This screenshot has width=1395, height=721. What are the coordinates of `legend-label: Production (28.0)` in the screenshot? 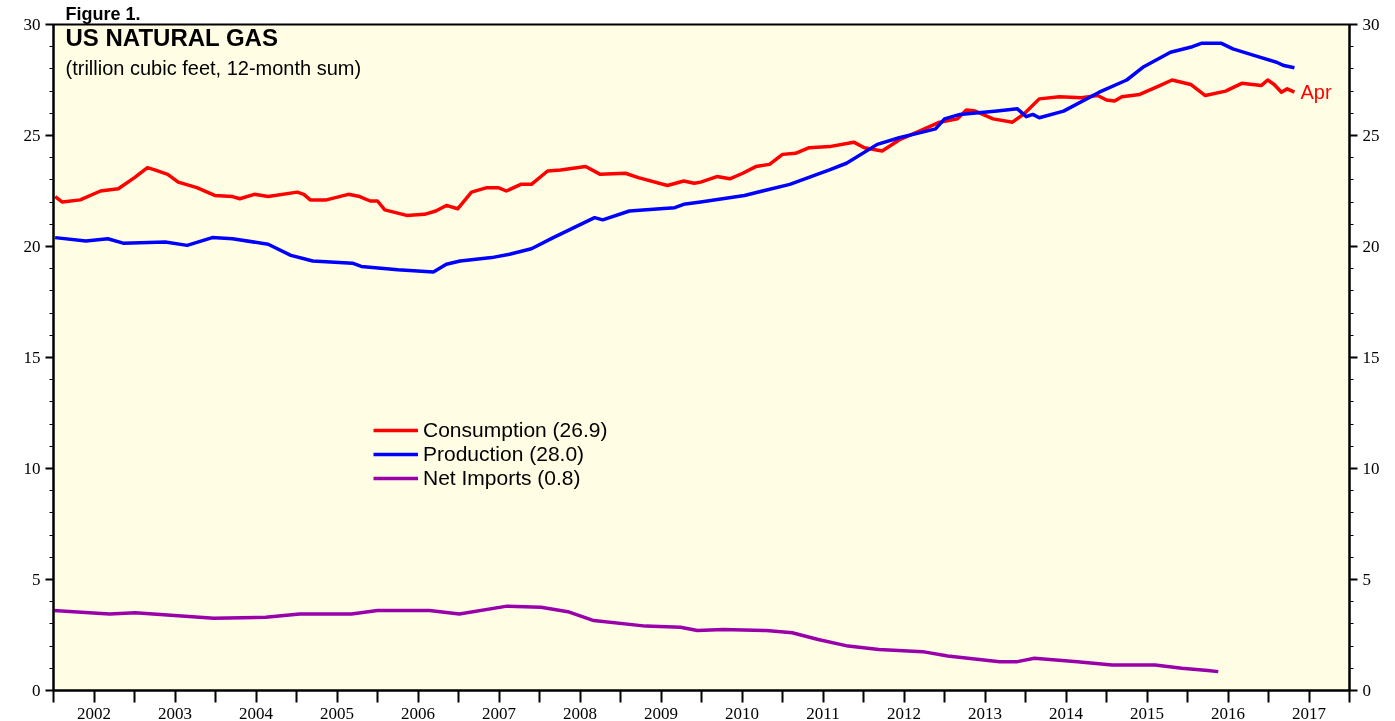 It's located at (504, 454).